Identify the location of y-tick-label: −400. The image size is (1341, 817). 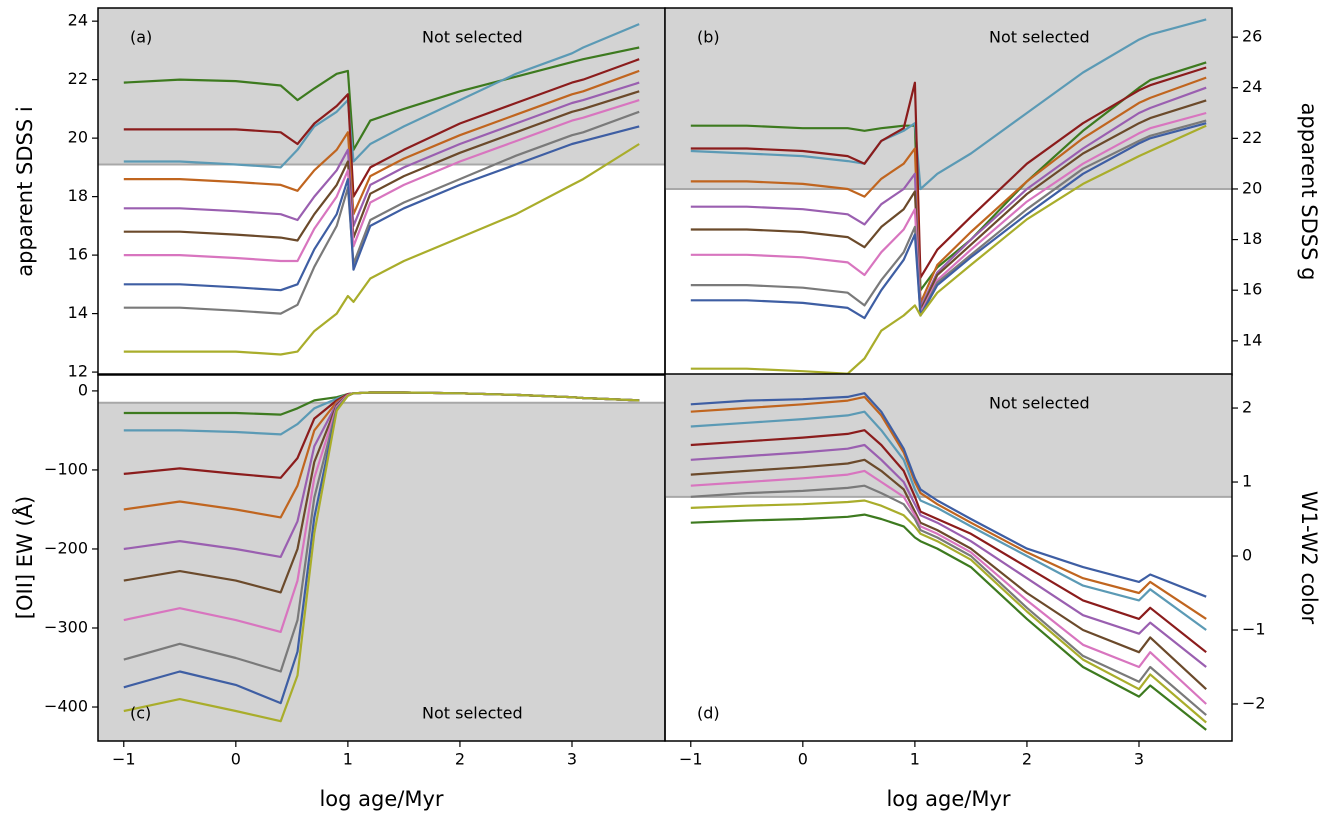
(66, 706).